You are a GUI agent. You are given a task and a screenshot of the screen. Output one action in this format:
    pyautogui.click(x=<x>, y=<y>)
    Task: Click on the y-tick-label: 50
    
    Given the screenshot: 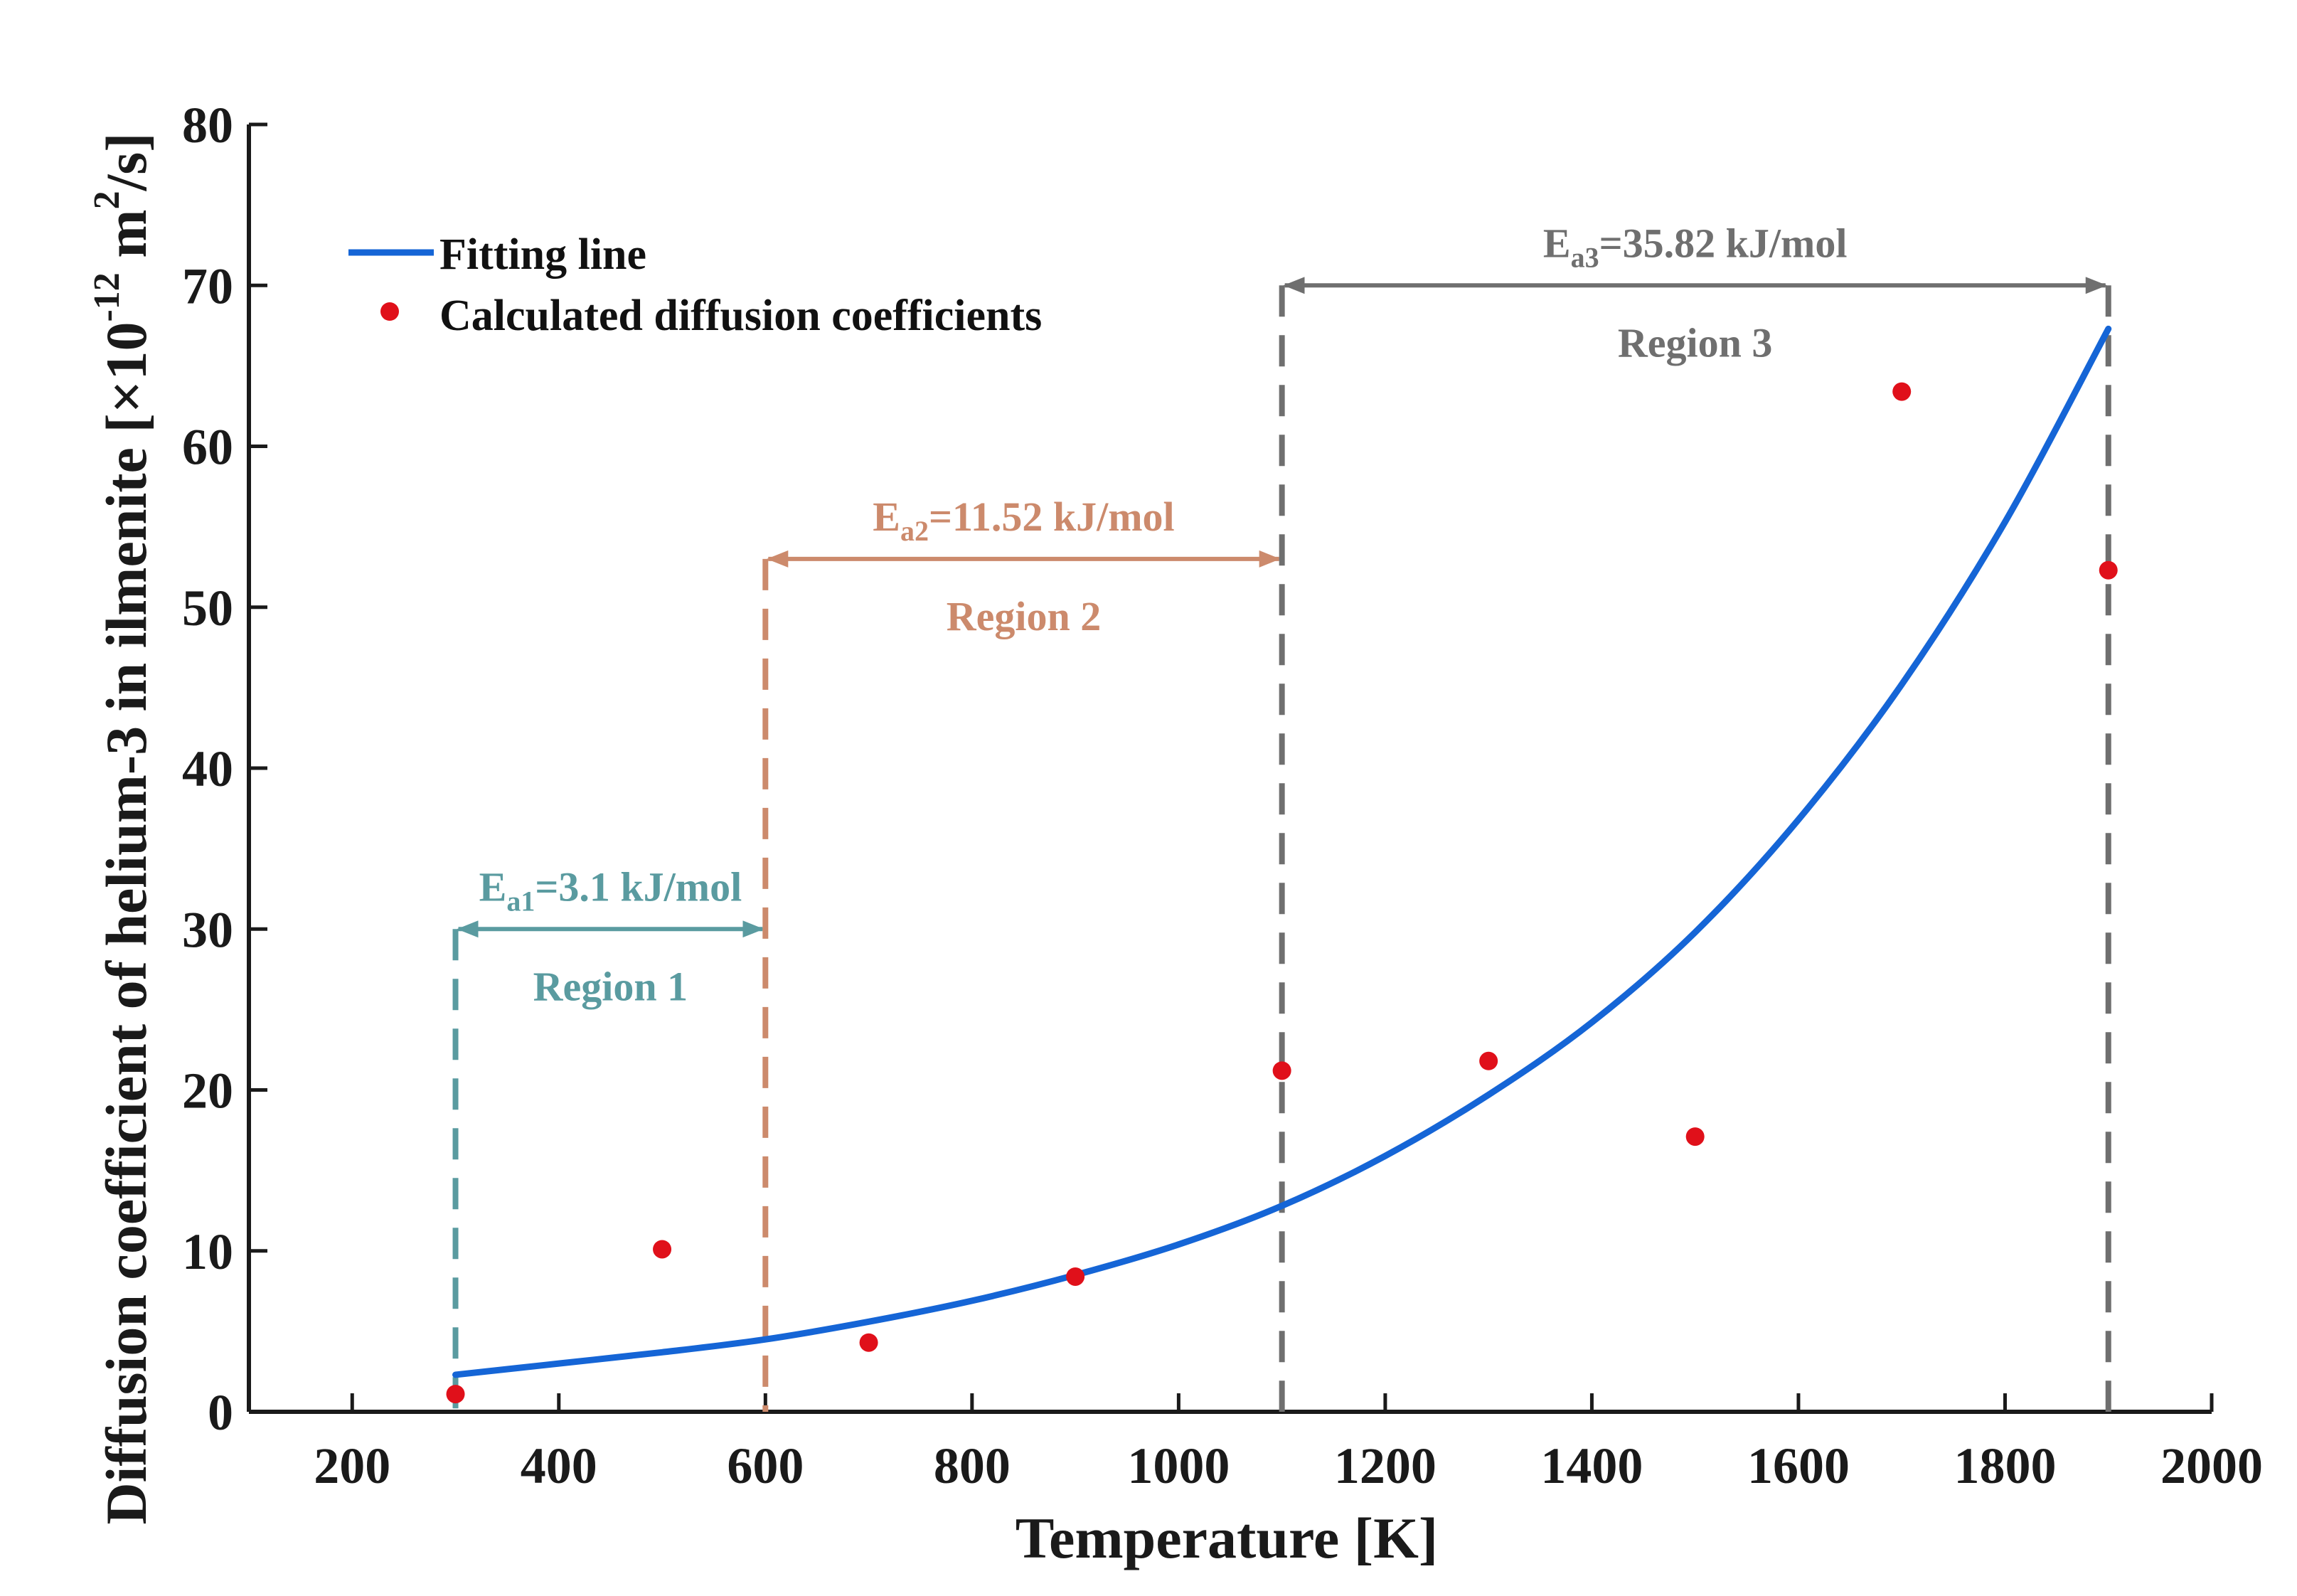 What is the action you would take?
    pyautogui.click(x=207, y=608)
    